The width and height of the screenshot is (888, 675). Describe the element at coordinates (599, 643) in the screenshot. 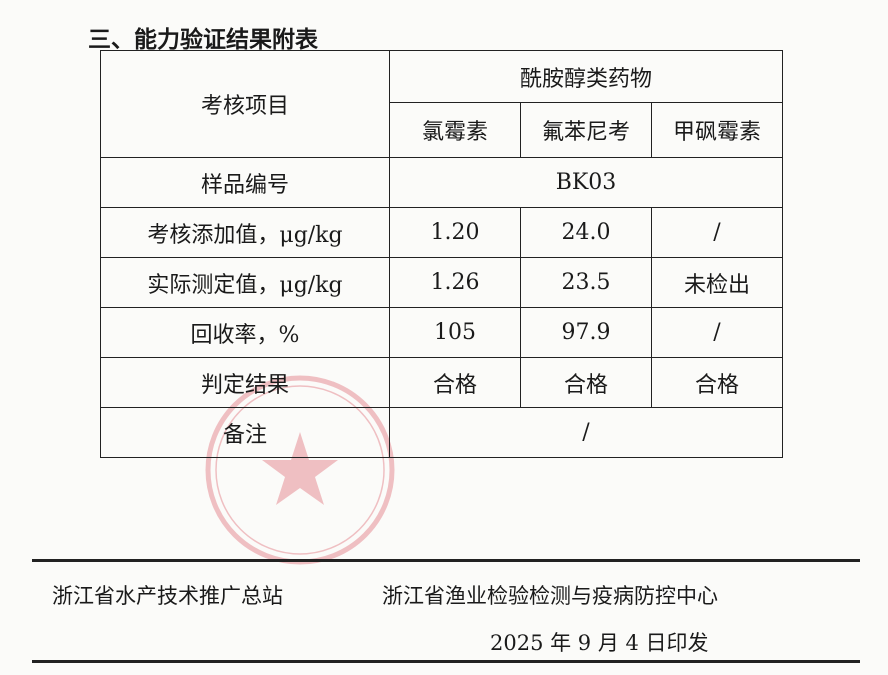

I see `issue-date: 2025 年 9 月 4 日印发` at that location.